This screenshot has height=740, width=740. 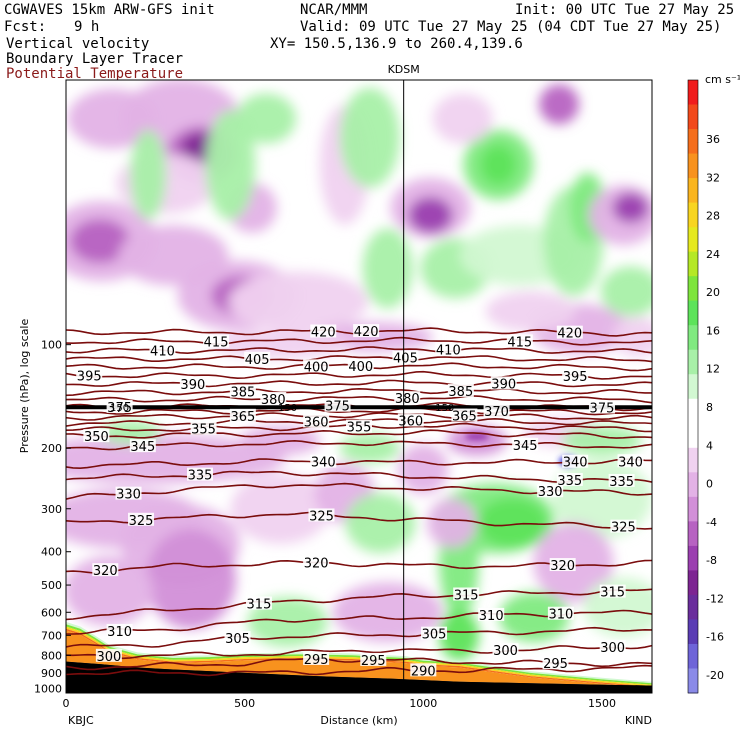 I want to click on y-tick-label: 300, so click(x=51, y=509).